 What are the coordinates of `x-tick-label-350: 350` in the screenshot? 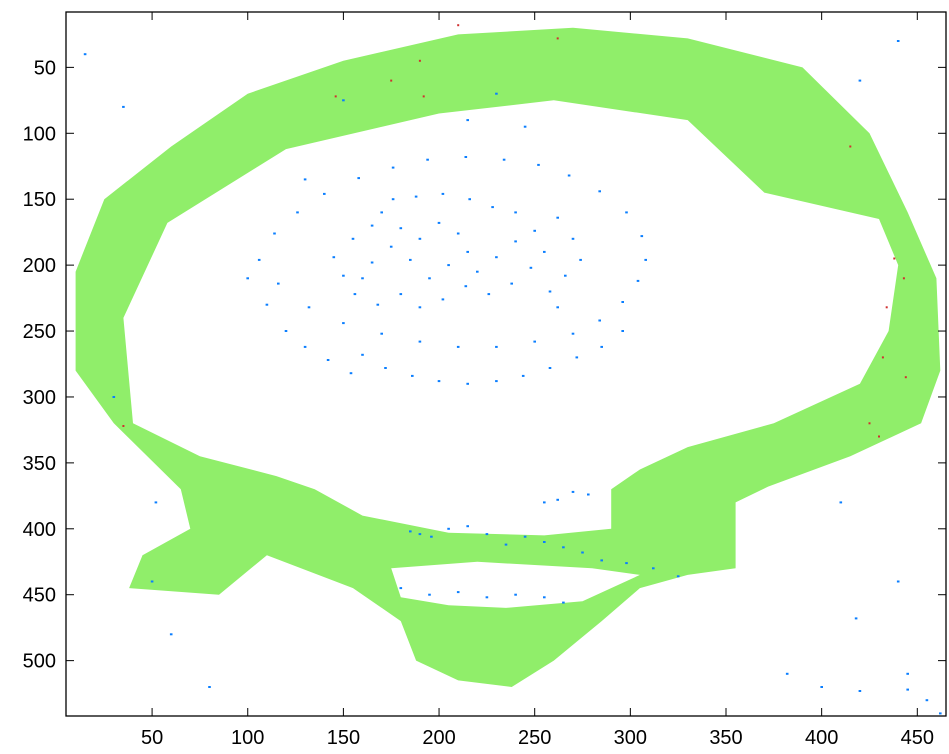 It's located at (725, 738).